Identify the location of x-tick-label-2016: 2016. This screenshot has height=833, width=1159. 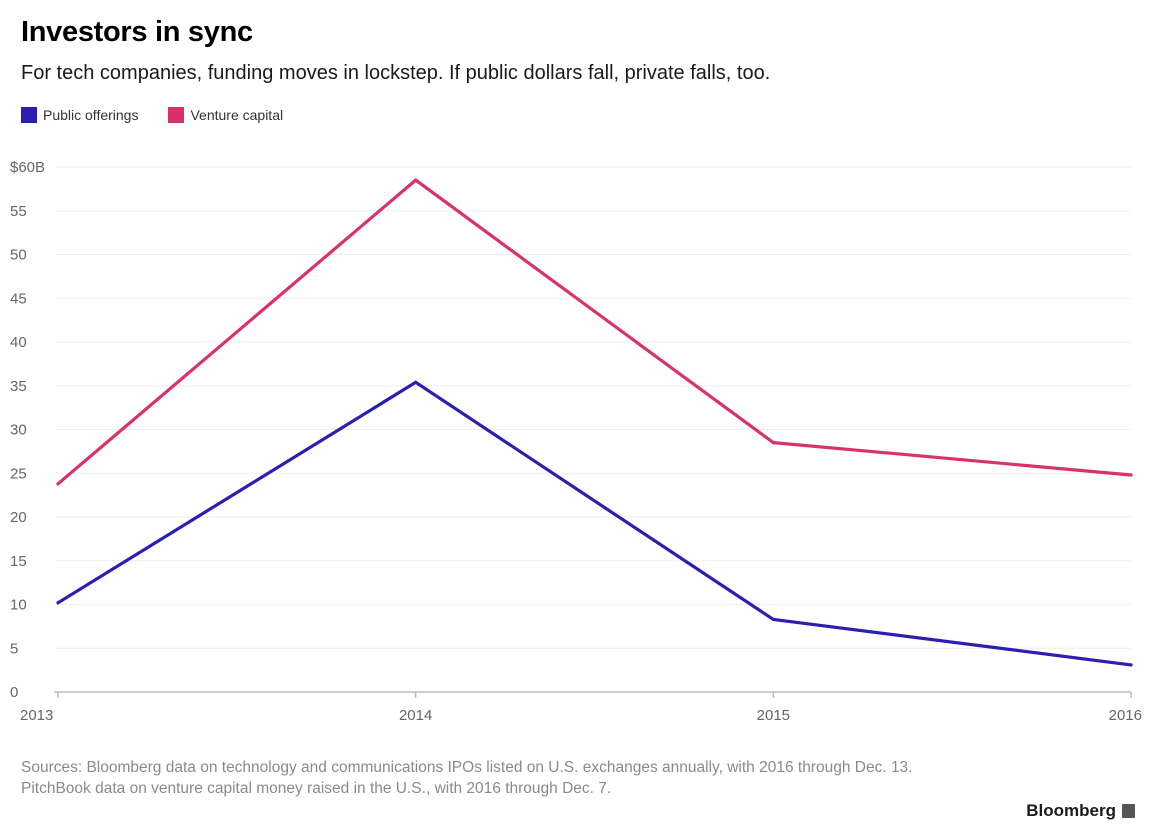
(1125, 715).